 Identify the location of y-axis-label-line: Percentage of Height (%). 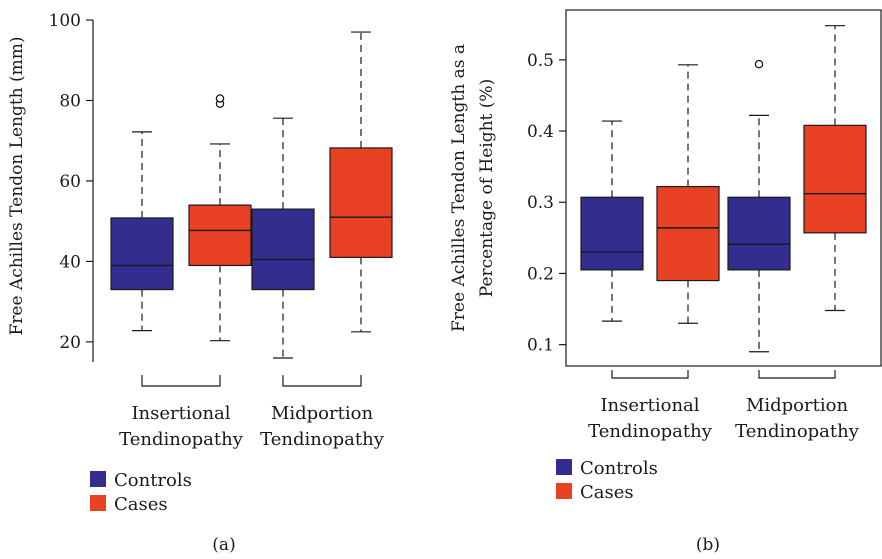
(487, 188).